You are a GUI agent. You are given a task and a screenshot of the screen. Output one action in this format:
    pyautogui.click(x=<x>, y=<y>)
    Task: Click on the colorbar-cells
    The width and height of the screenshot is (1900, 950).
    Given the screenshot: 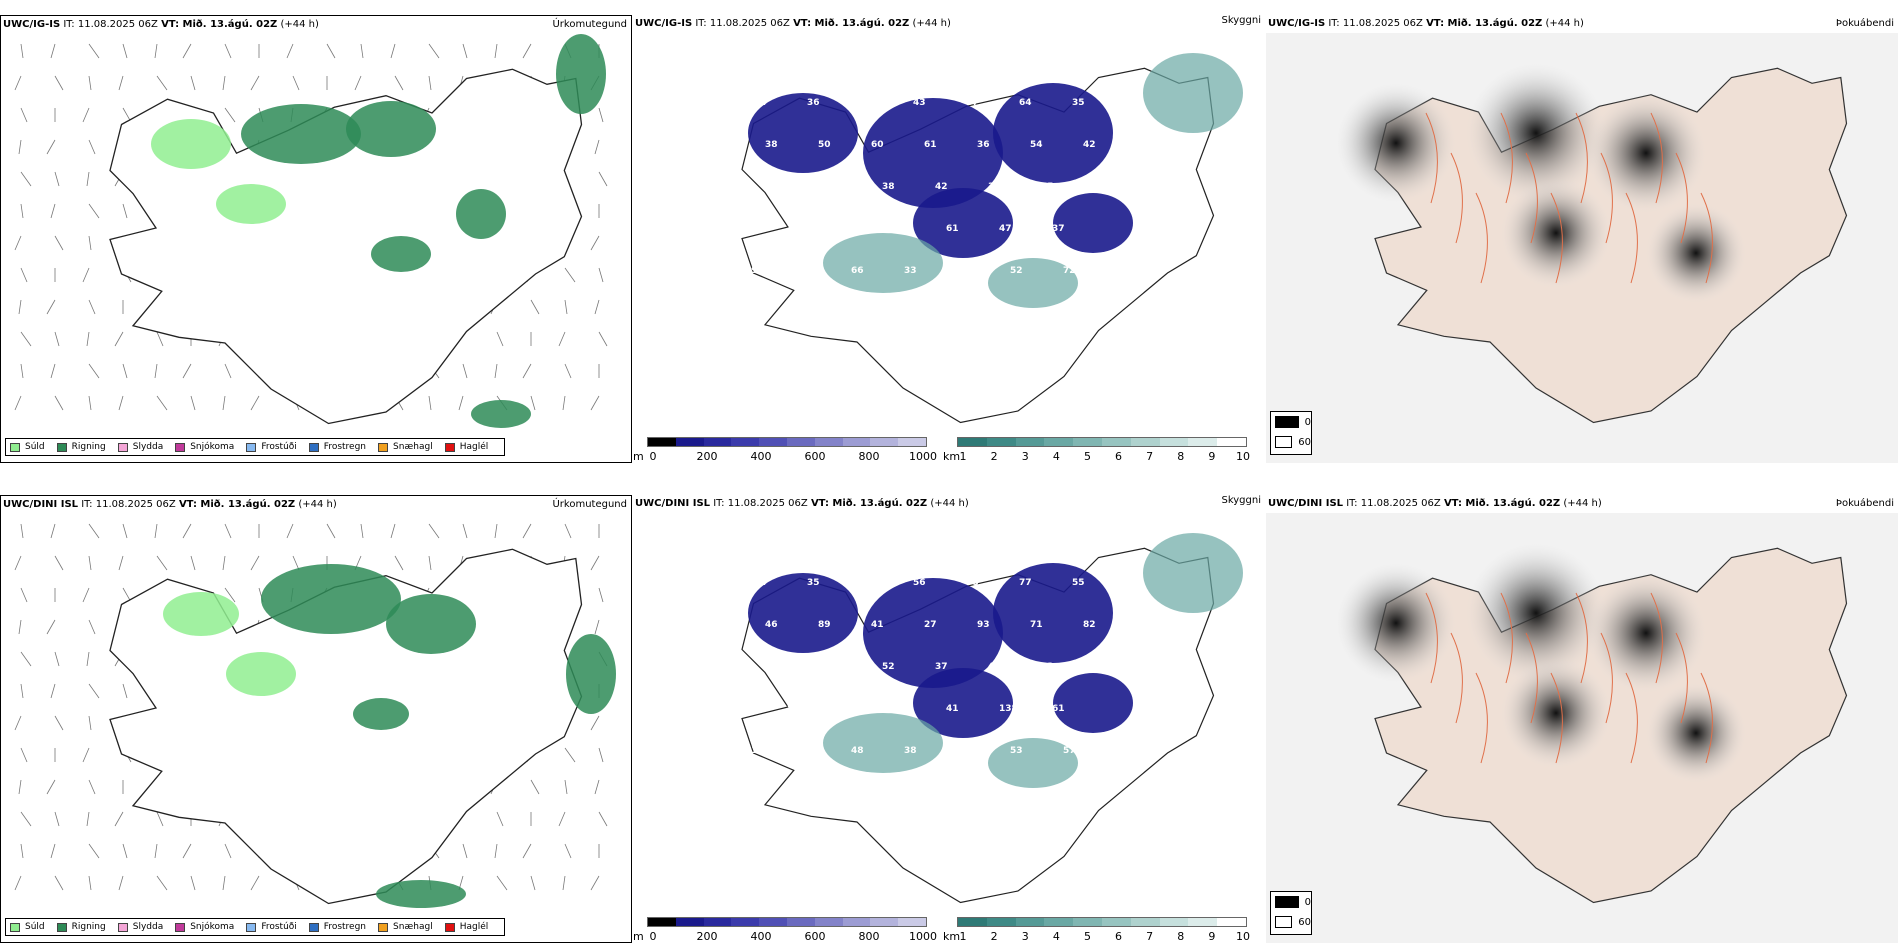 What is the action you would take?
    pyautogui.click(x=1102, y=442)
    